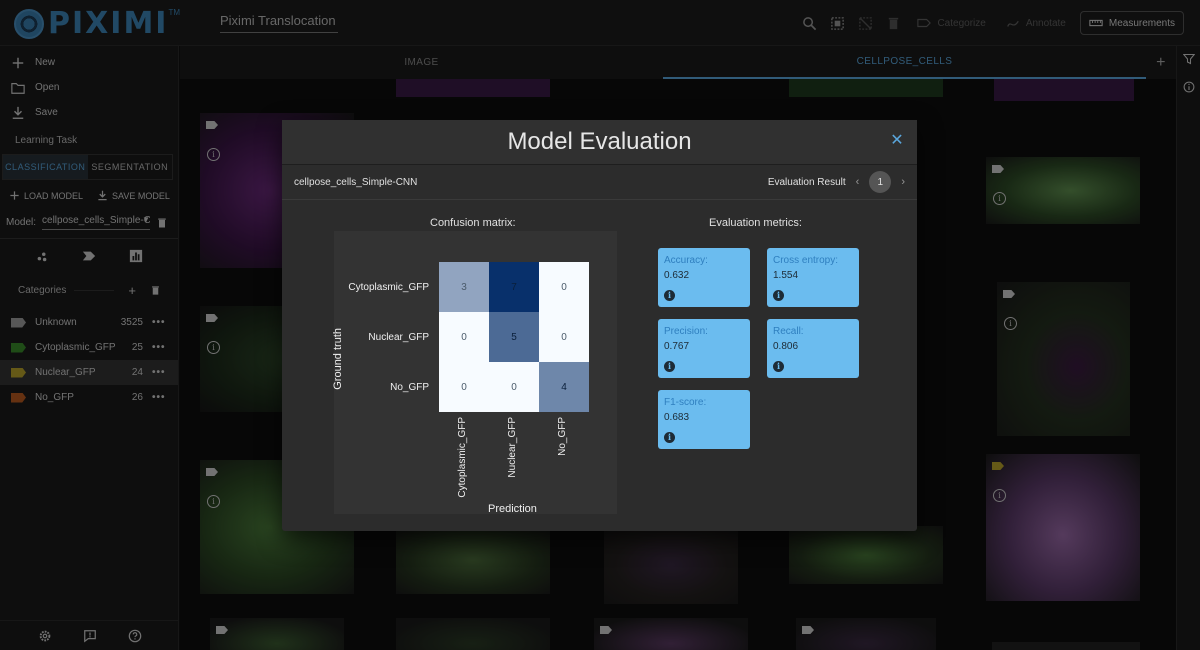  Describe the element at coordinates (42, 290) in the screenshot. I see `categories-title: Categories` at that location.